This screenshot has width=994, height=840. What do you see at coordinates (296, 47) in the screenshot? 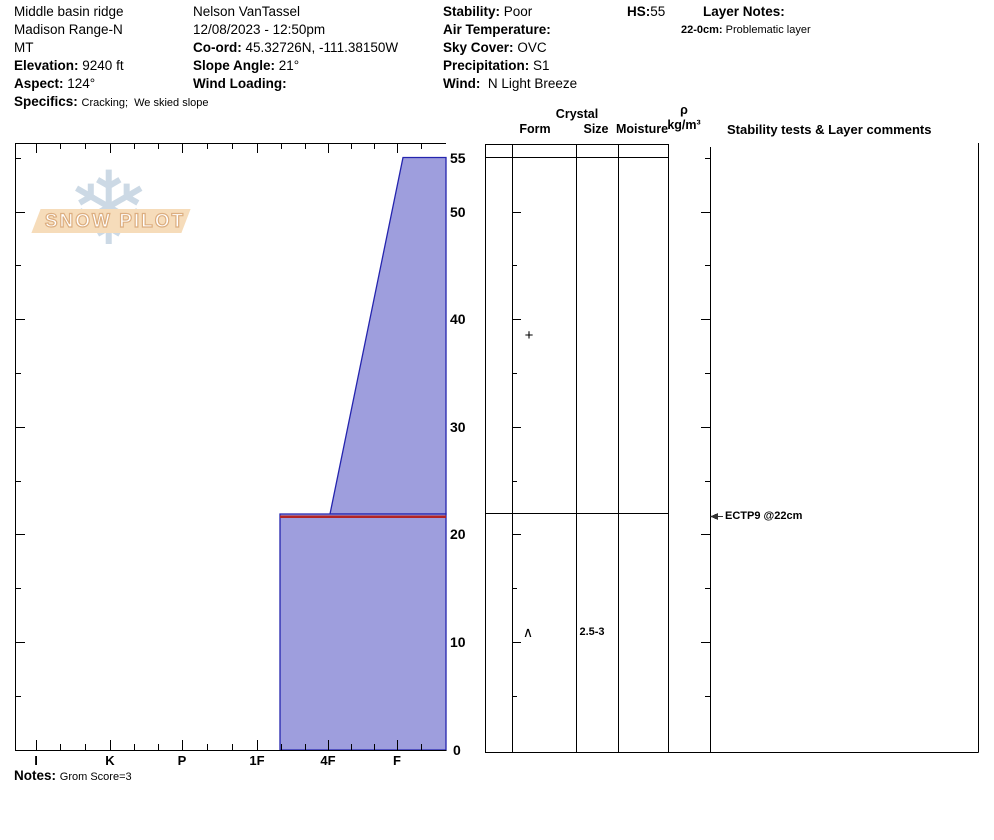
I see `coord-line: Co-ord: 45.32726N, -111.38150W` at bounding box center [296, 47].